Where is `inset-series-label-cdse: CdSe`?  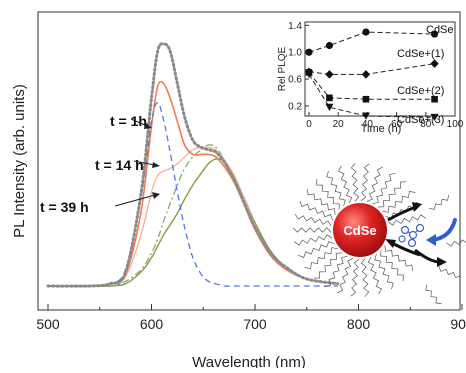
inset-series-label-cdse: CdSe is located at coordinates (440, 30).